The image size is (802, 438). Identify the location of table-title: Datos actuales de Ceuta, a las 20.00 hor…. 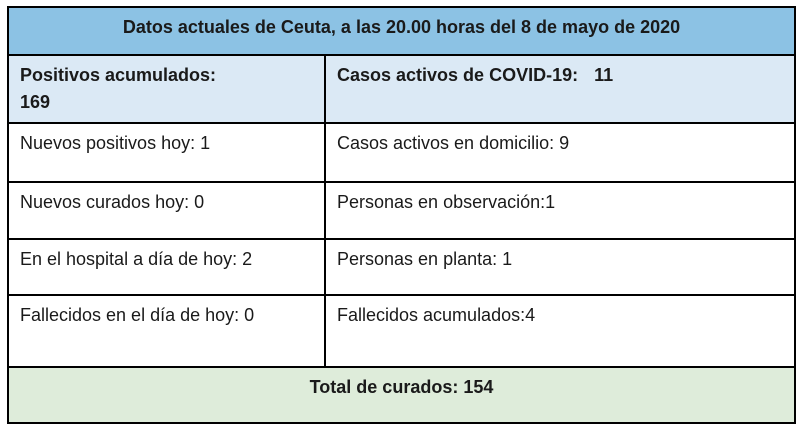
(401, 31).